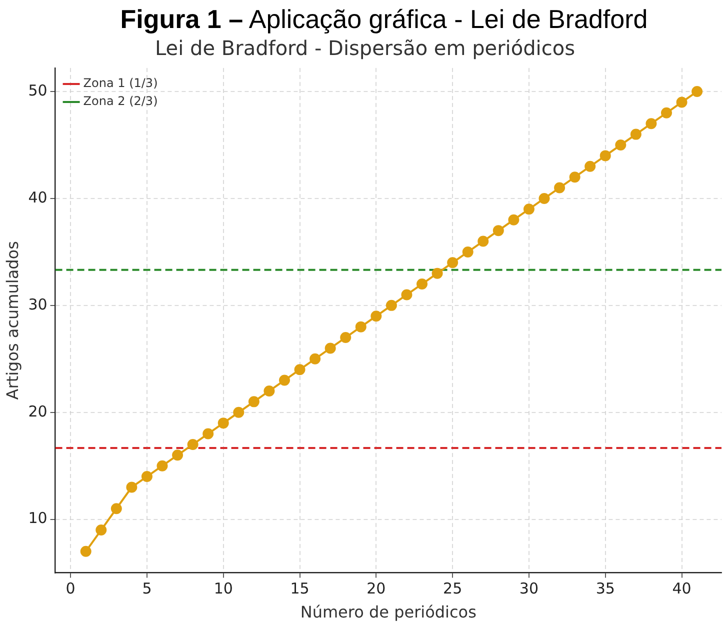 This screenshot has width=728, height=625. Describe the element at coordinates (38, 411) in the screenshot. I see `y-tick-label: 20` at that location.